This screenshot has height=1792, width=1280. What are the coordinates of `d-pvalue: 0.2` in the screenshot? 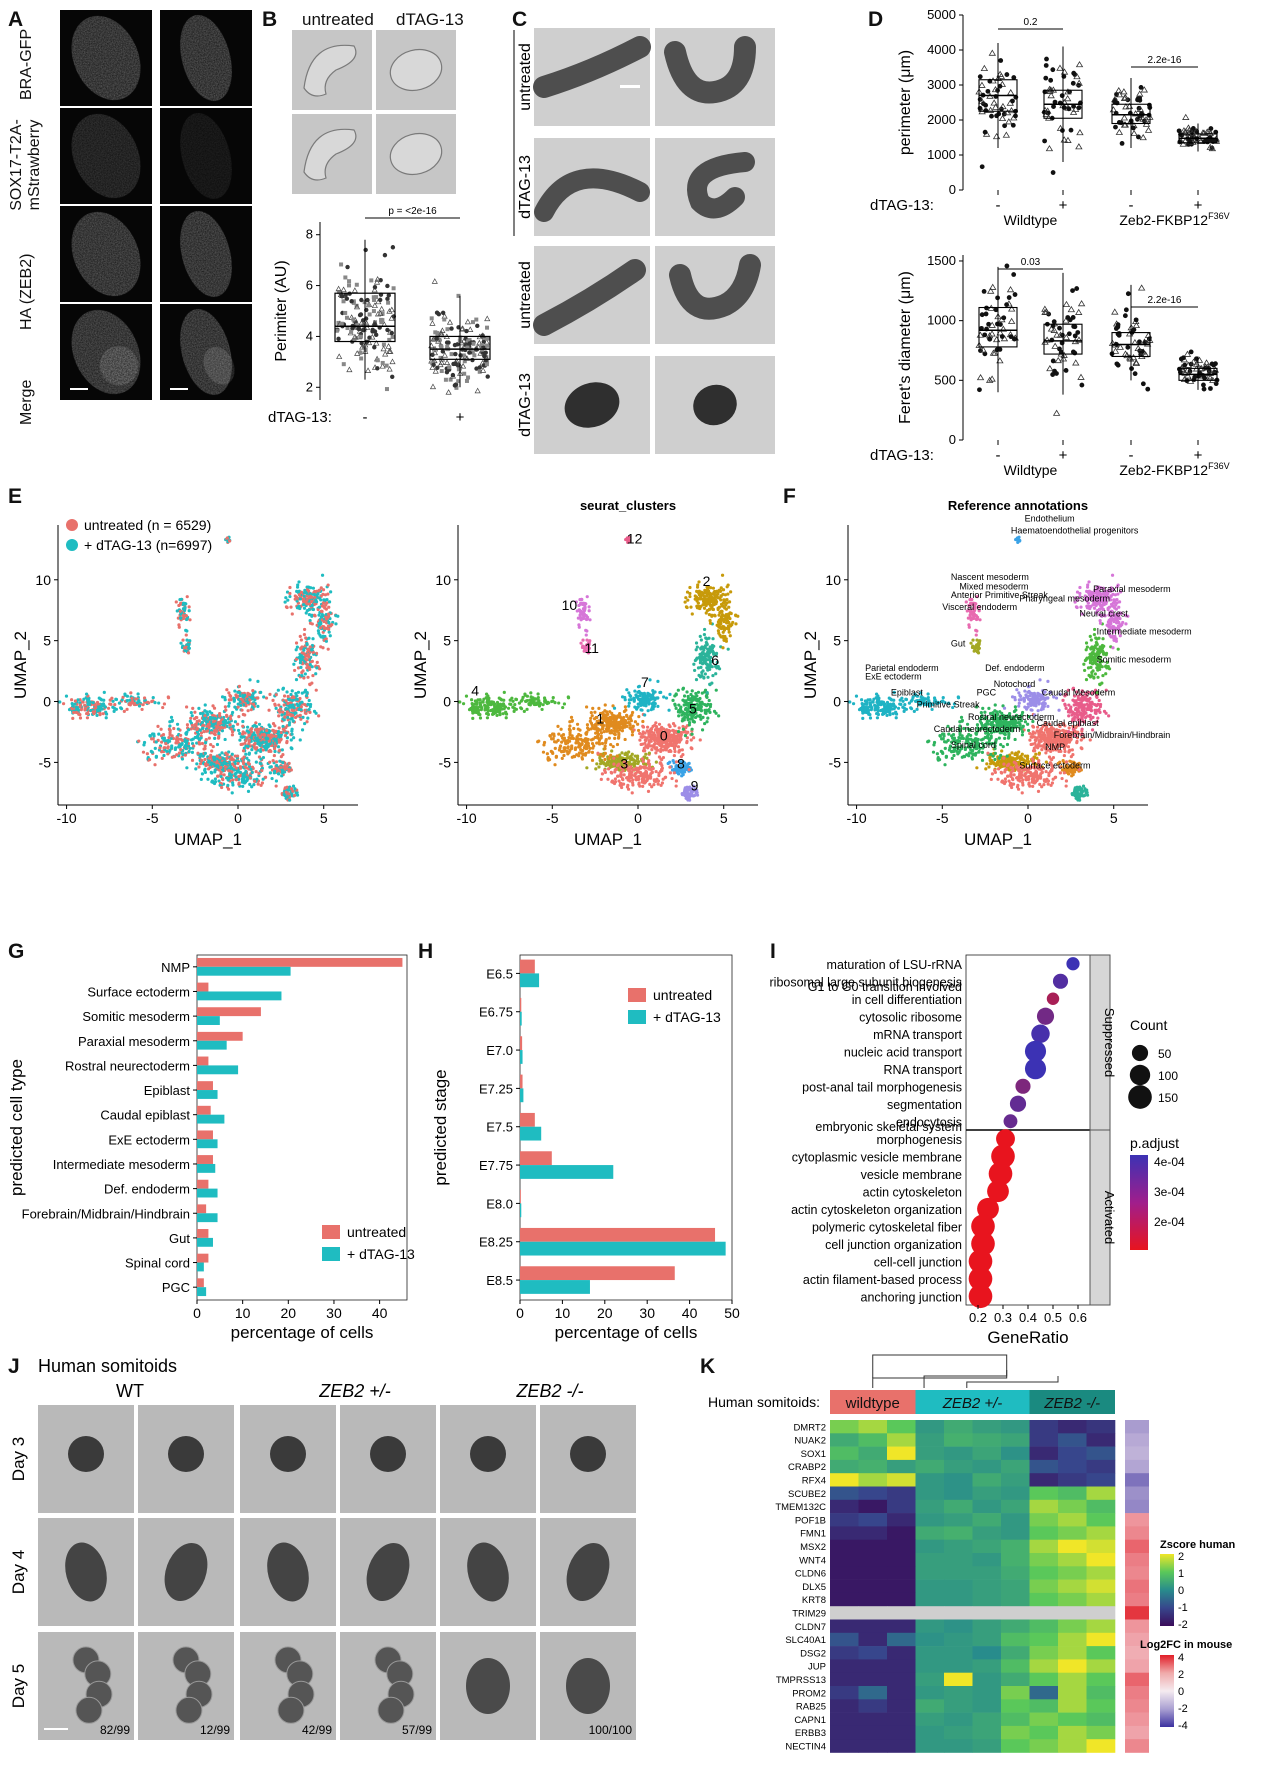 It's located at (1031, 22).